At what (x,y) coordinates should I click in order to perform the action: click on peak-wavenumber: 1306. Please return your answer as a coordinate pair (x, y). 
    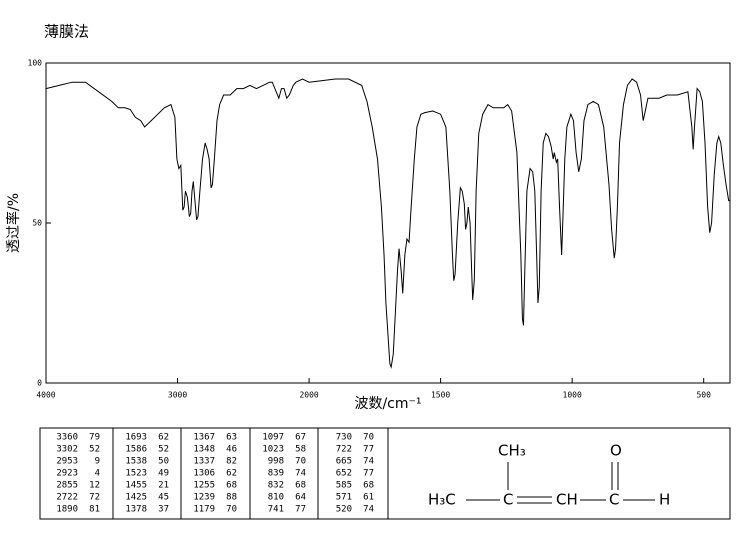
    Looking at the image, I should click on (204, 474).